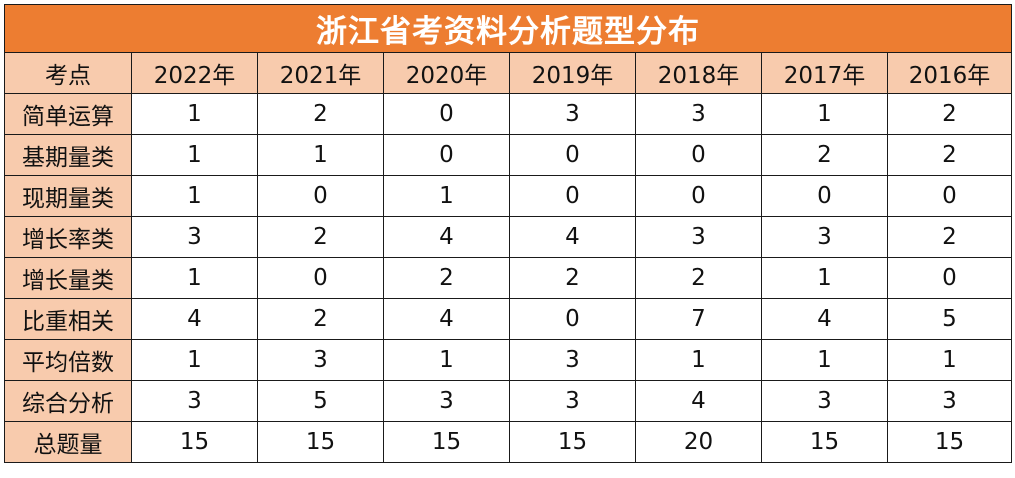 The image size is (1015, 478). I want to click on year-header-cell: 2019年, so click(572, 73).